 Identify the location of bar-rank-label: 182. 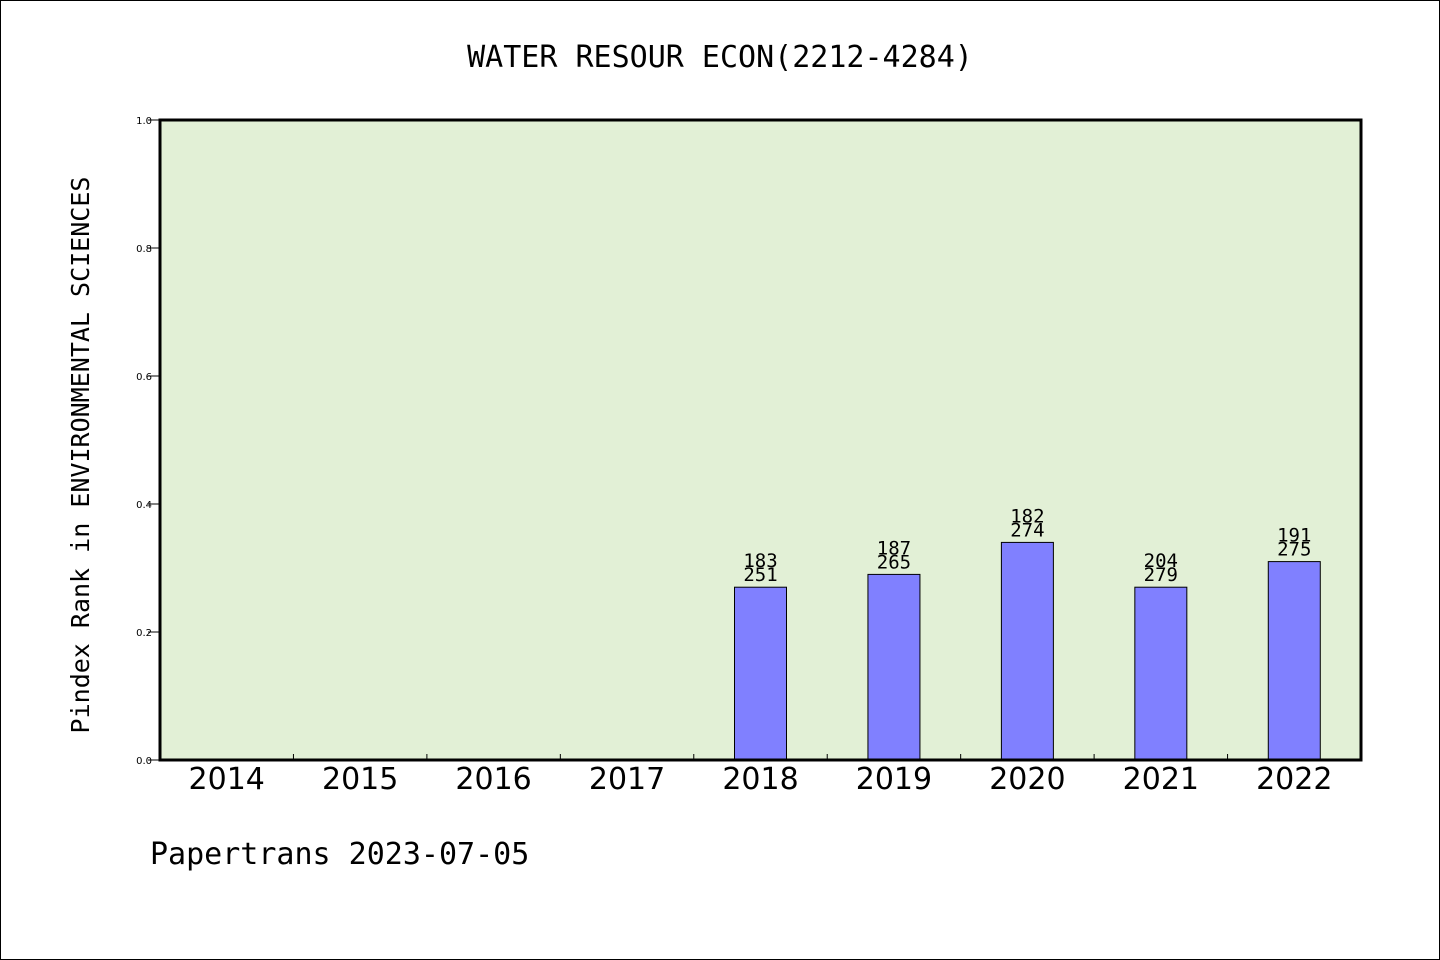
(1027, 516).